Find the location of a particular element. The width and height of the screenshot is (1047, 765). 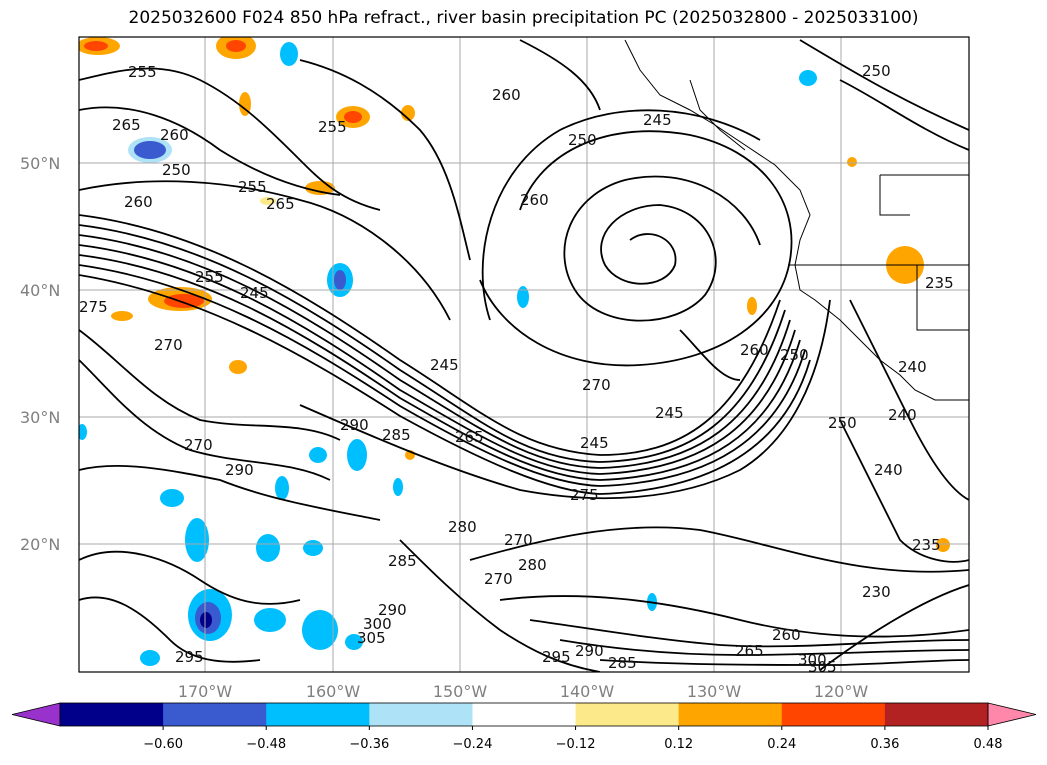

colorbar-tick-label: −0.12 is located at coordinates (576, 744).